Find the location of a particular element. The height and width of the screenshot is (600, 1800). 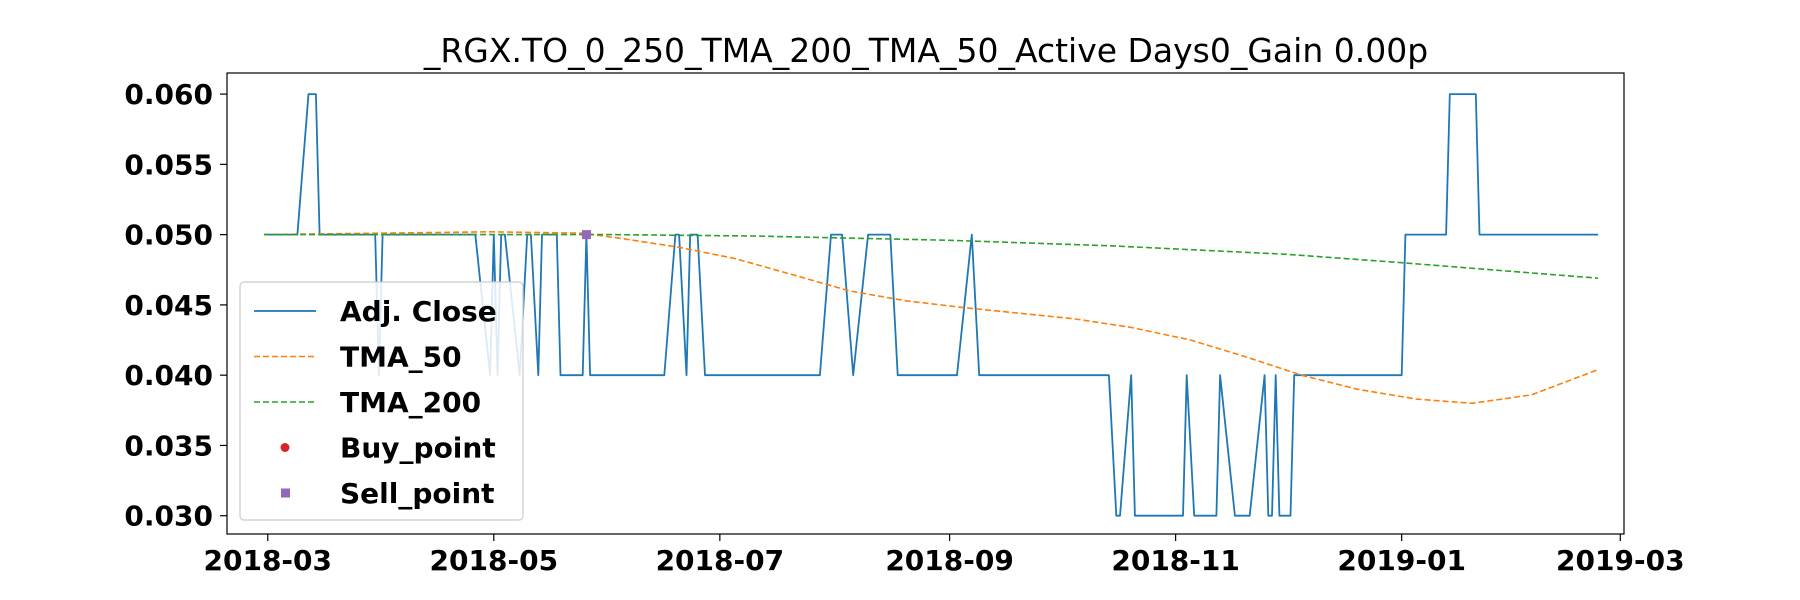

legend-label-tma-50: TMA_50 is located at coordinates (401, 357).